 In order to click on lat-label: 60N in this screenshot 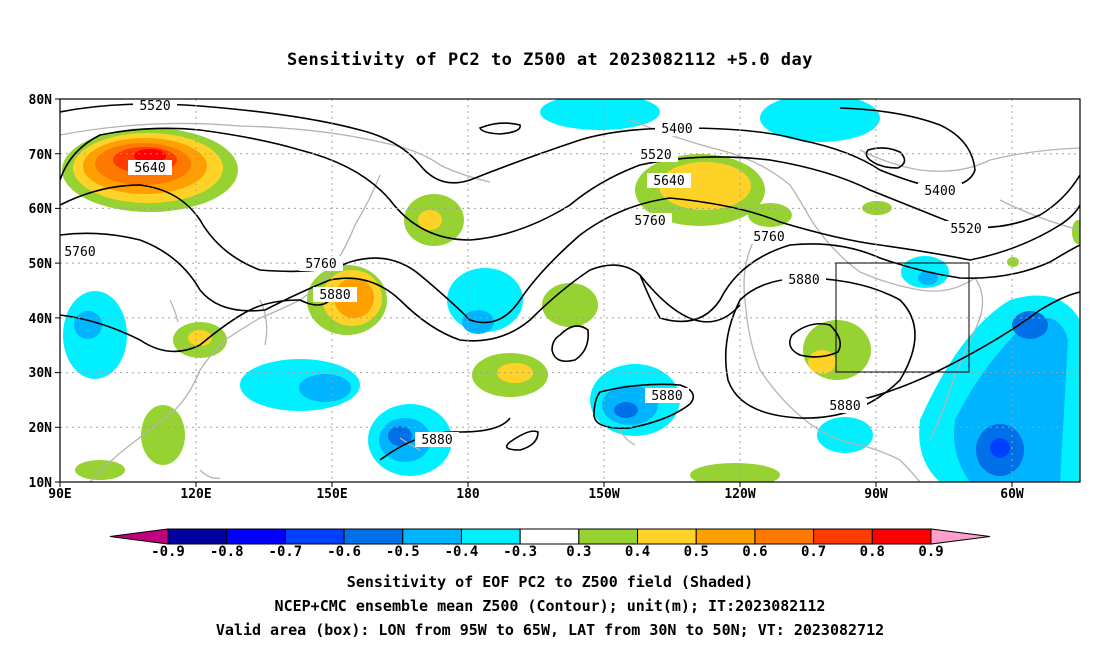, I will do `click(41, 209)`.